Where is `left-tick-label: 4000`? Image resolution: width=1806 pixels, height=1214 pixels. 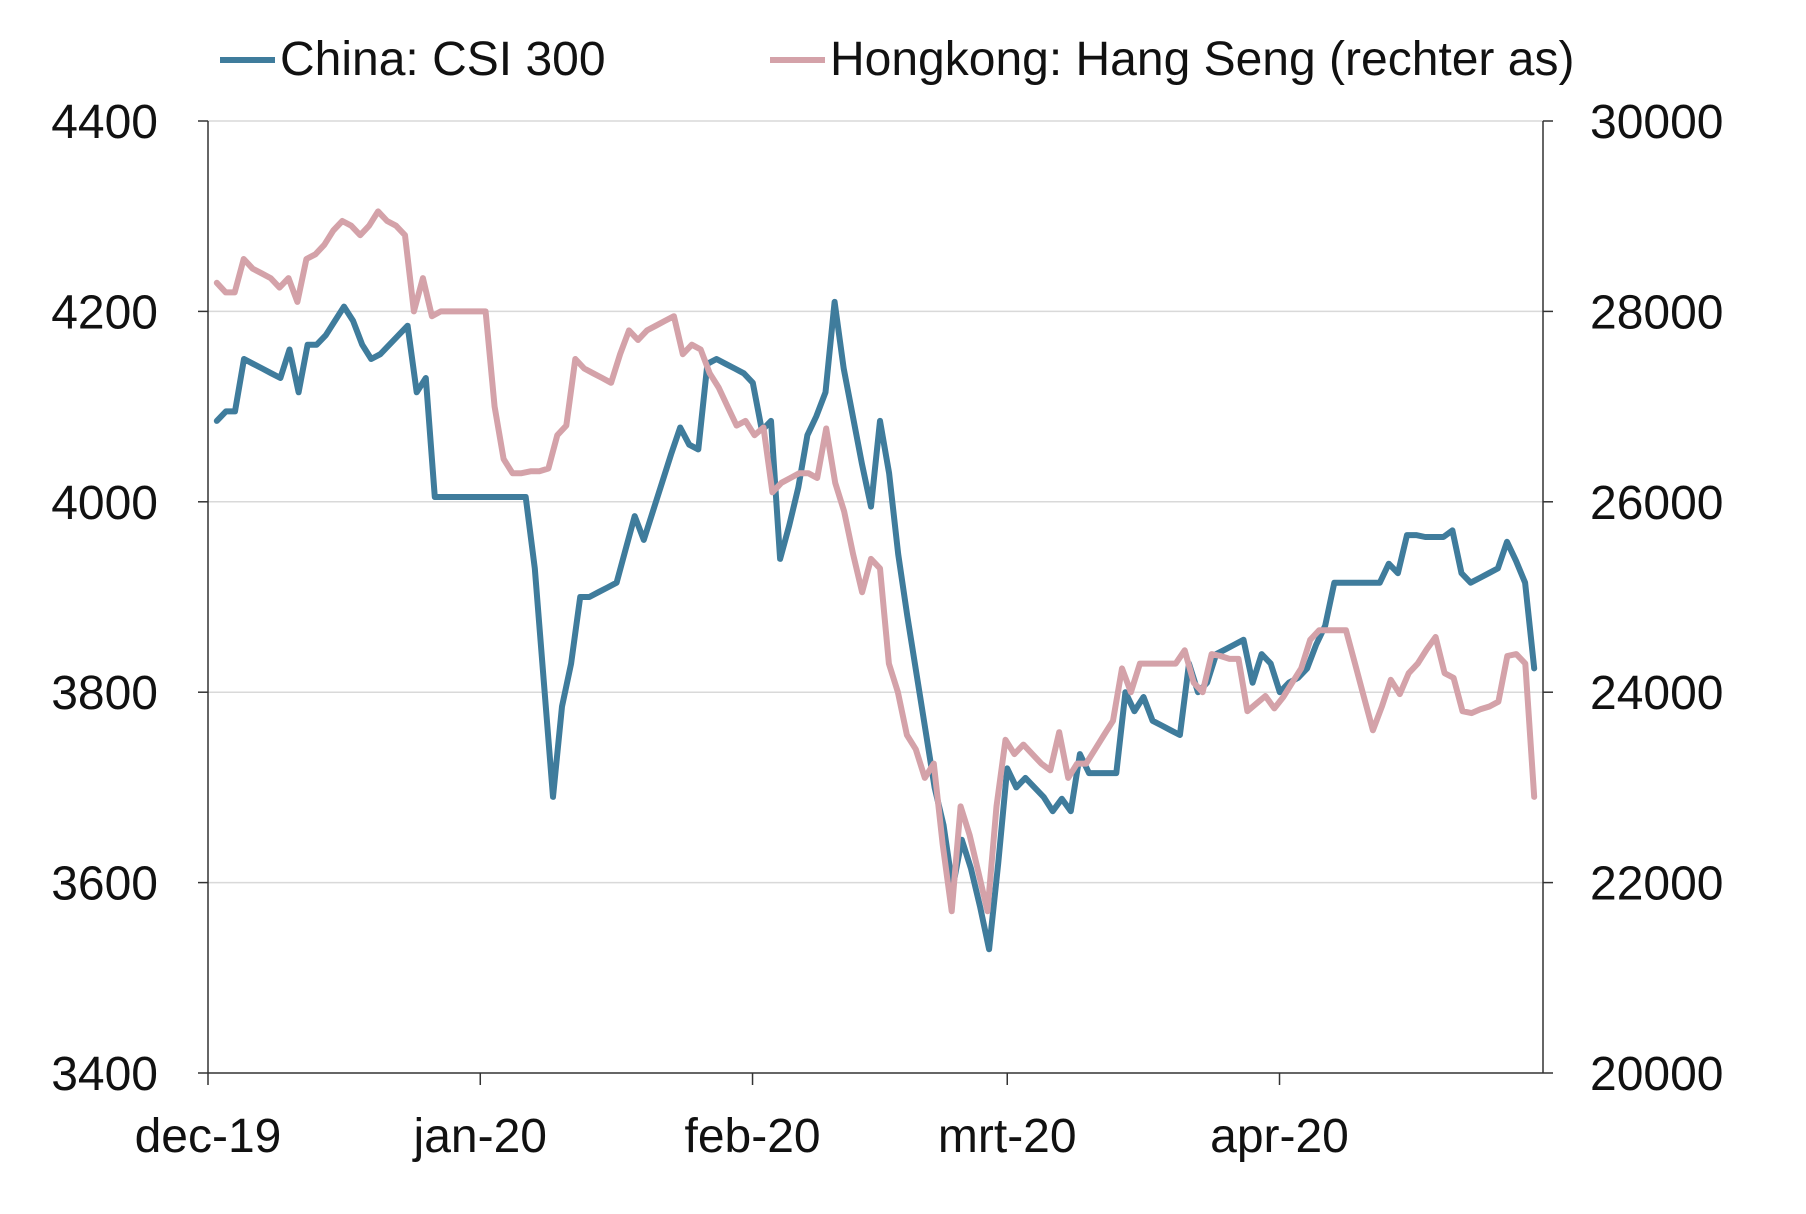 left-tick-label: 4000 is located at coordinates (104, 503).